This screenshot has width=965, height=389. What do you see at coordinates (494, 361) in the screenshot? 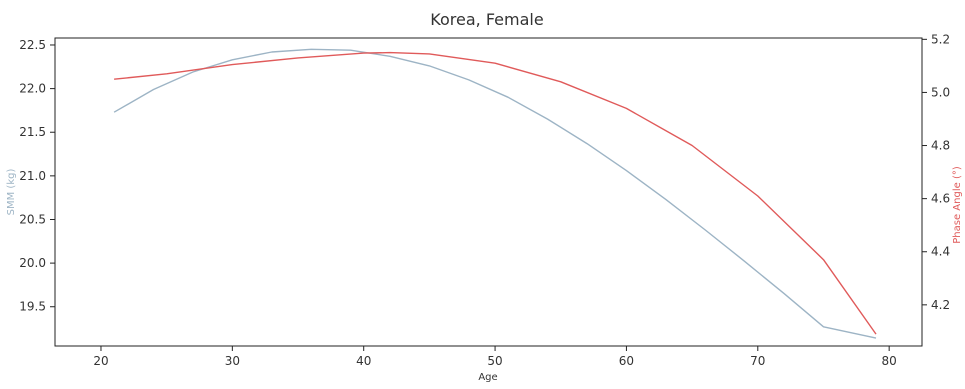
I see `x-tick-label: 50` at bounding box center [494, 361].